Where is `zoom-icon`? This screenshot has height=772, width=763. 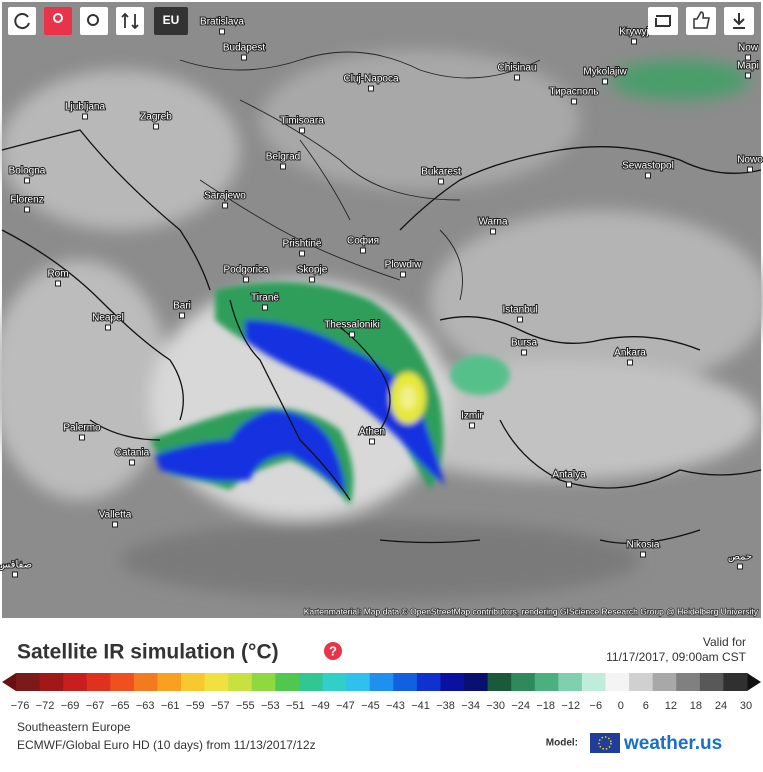
zoom-icon is located at coordinates (93, 20).